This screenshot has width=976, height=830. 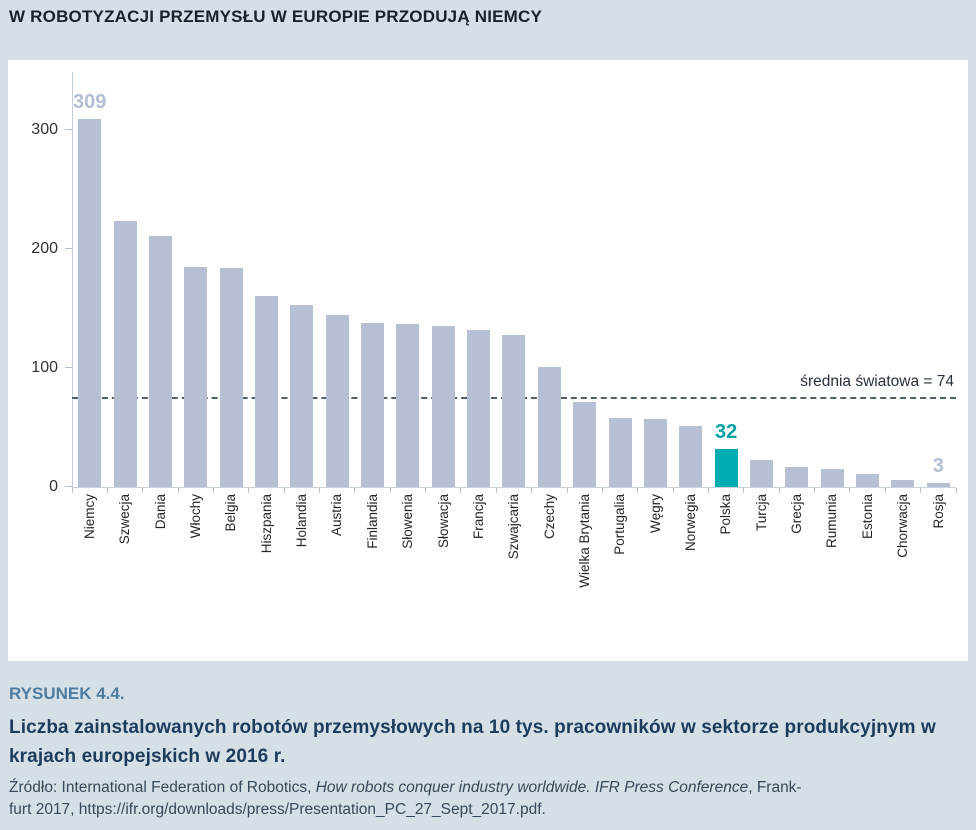 I want to click on bar-value-label: 309, so click(x=89, y=102).